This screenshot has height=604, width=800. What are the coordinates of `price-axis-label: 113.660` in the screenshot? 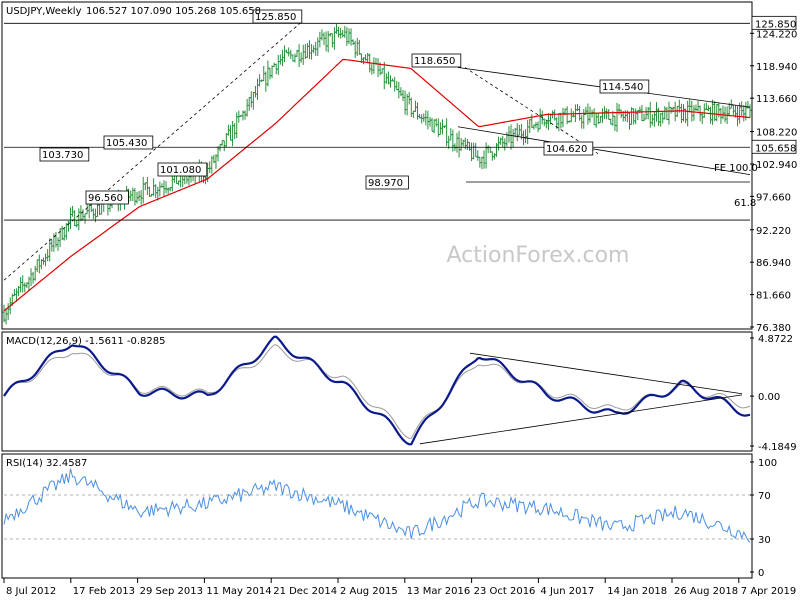 It's located at (776, 99).